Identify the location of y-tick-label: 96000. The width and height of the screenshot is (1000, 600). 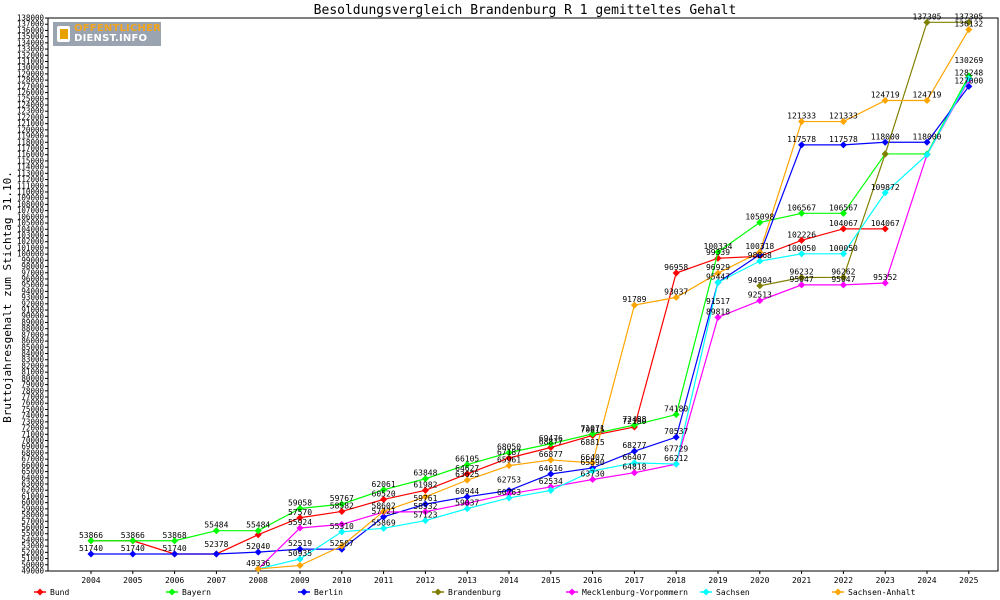
(32, 278).